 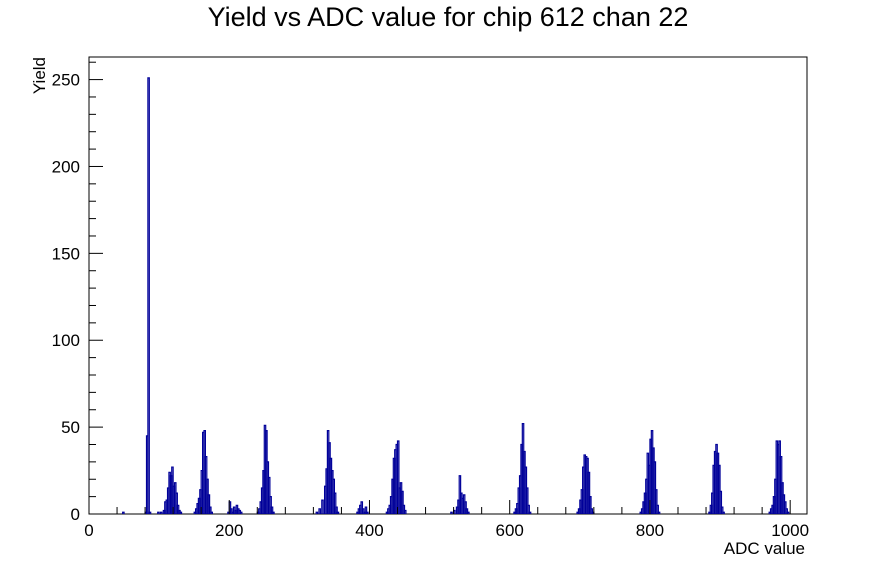 What do you see at coordinates (88, 530) in the screenshot?
I see `x-tick-label: 0` at bounding box center [88, 530].